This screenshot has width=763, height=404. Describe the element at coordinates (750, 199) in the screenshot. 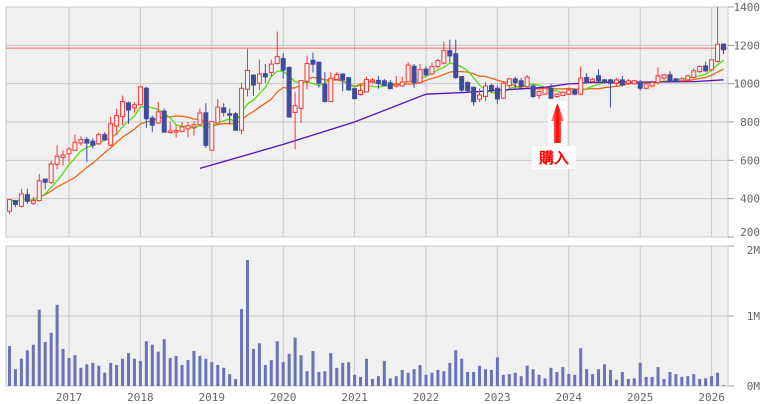

I see `price-tick-label: 400` at that location.